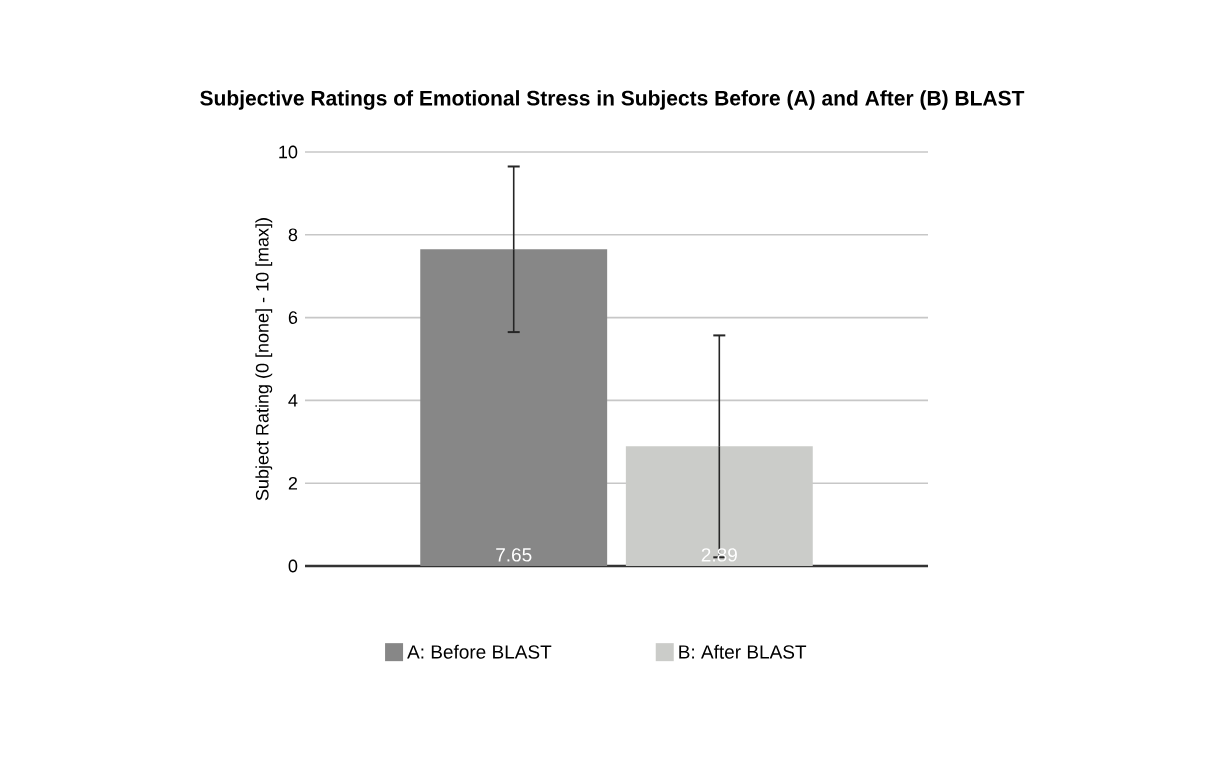 This screenshot has width=1224, height=761. Describe the element at coordinates (293, 483) in the screenshot. I see `y-tick-label: 2` at that location.